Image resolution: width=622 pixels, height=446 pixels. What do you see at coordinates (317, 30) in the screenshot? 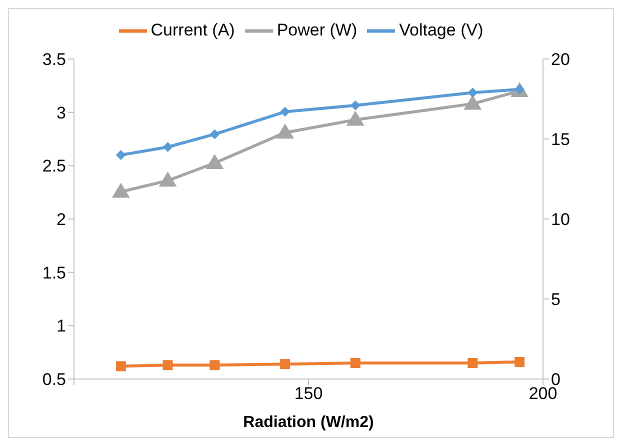
I see `legend-label: Power (W)` at bounding box center [317, 30].